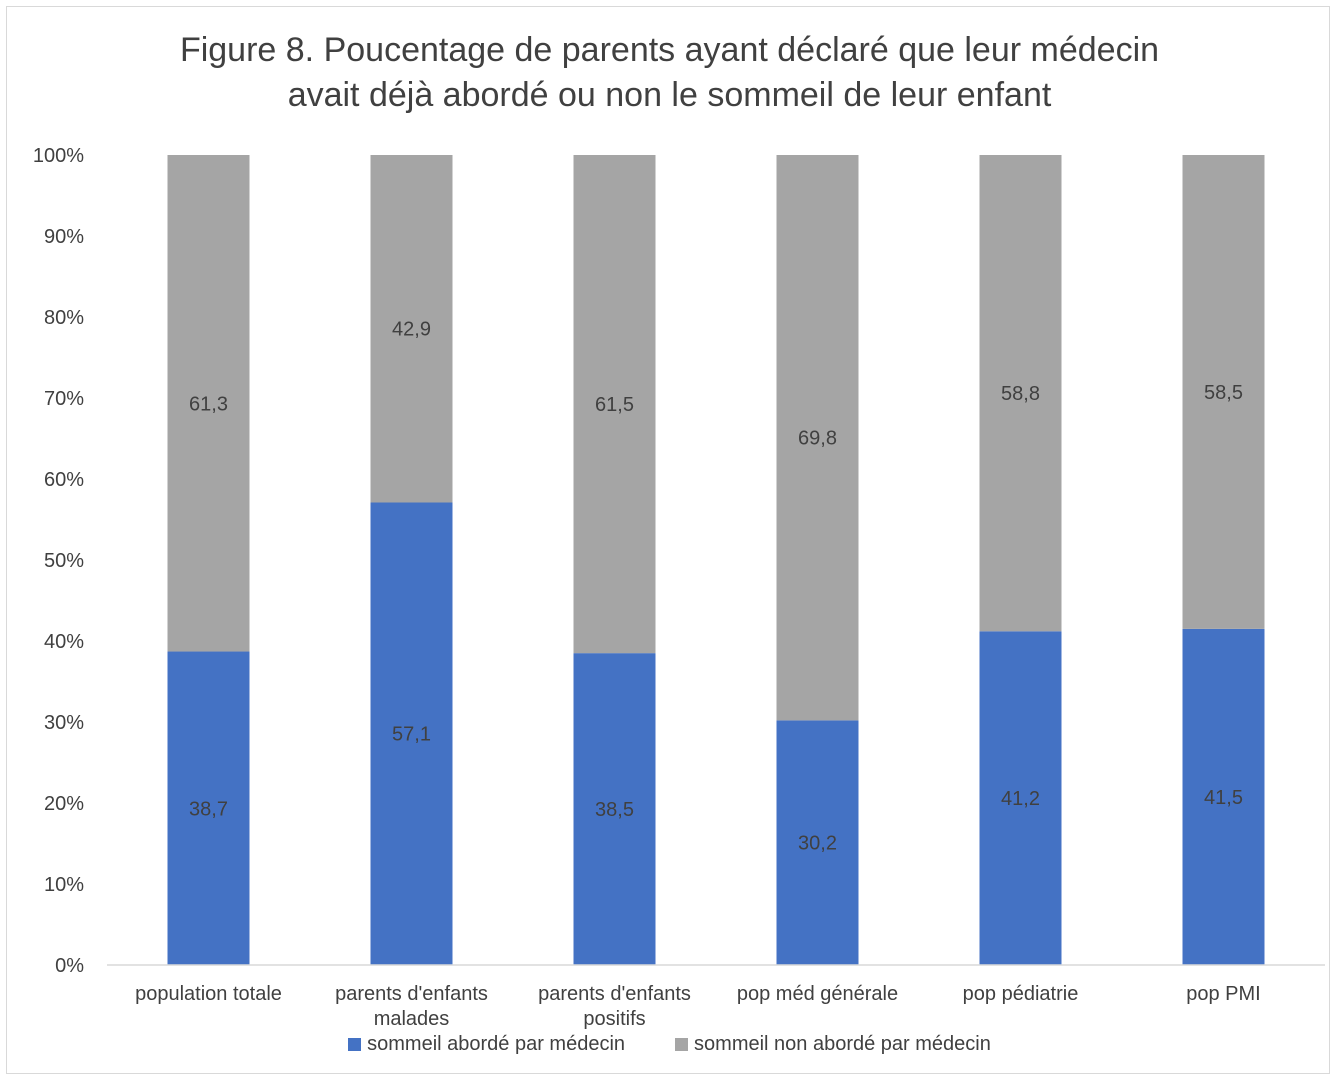  Describe the element at coordinates (355, 1044) in the screenshot. I see `legend-swatch-blue` at that location.